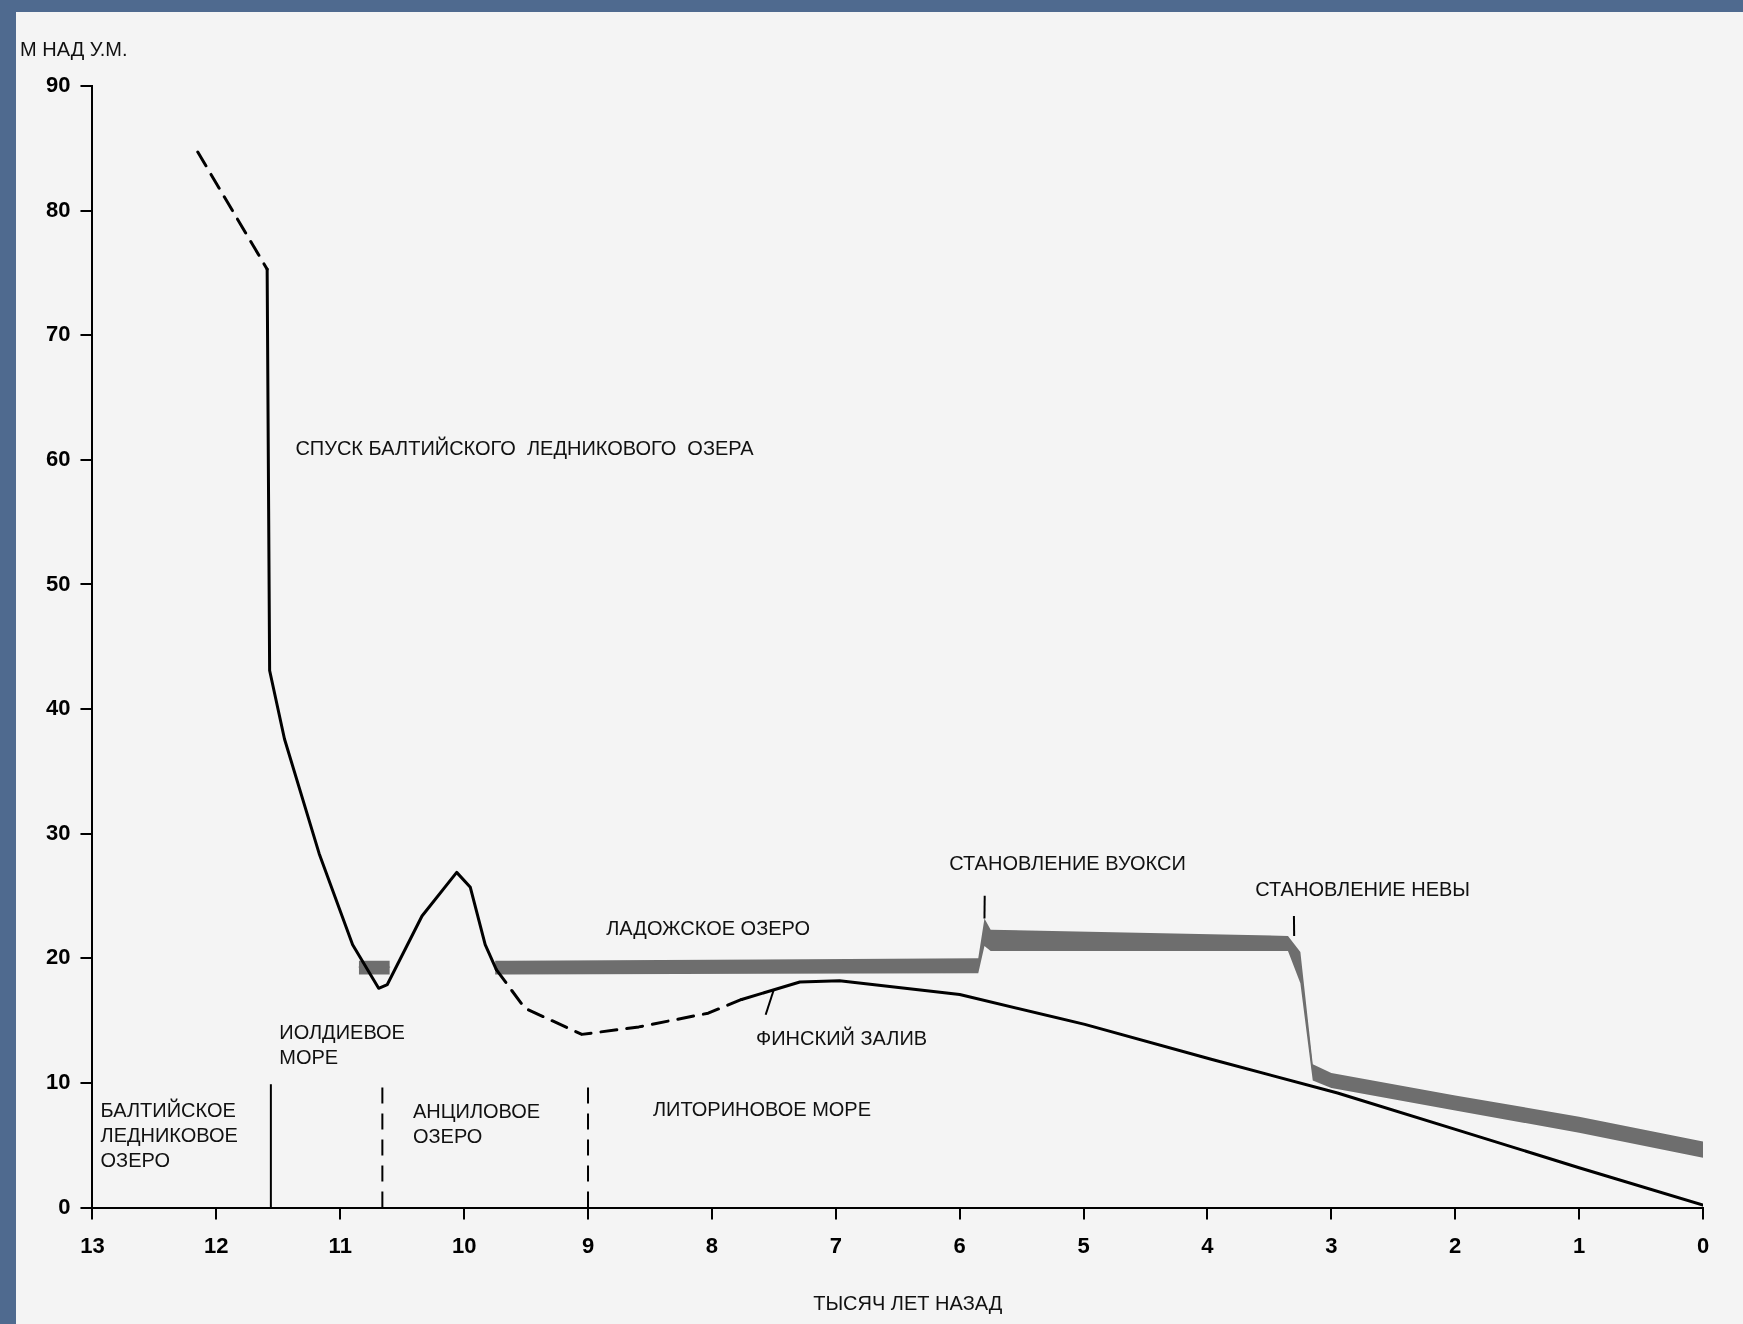  What do you see at coordinates (464, 1245) in the screenshot?
I see `x-tick-label: 10` at bounding box center [464, 1245].